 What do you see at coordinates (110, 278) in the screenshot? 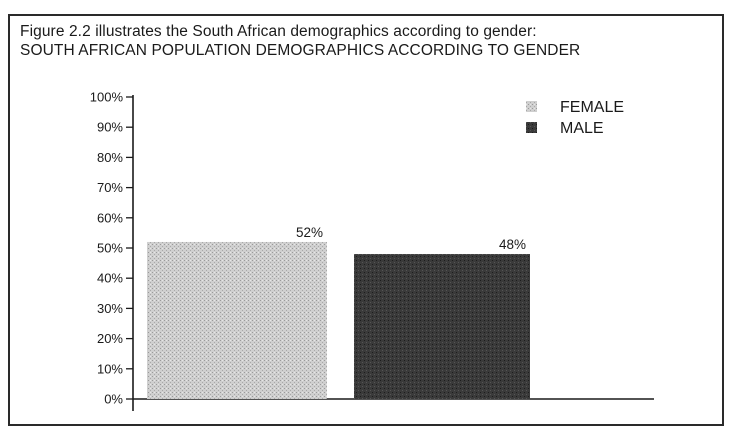
I see `y-tick-label: 40%` at bounding box center [110, 278].